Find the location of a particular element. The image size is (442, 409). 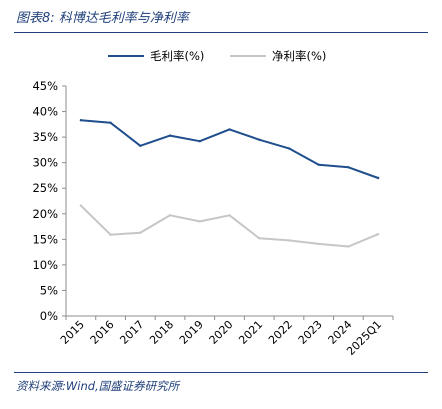

x-tick-label: 2019 is located at coordinates (191, 332).